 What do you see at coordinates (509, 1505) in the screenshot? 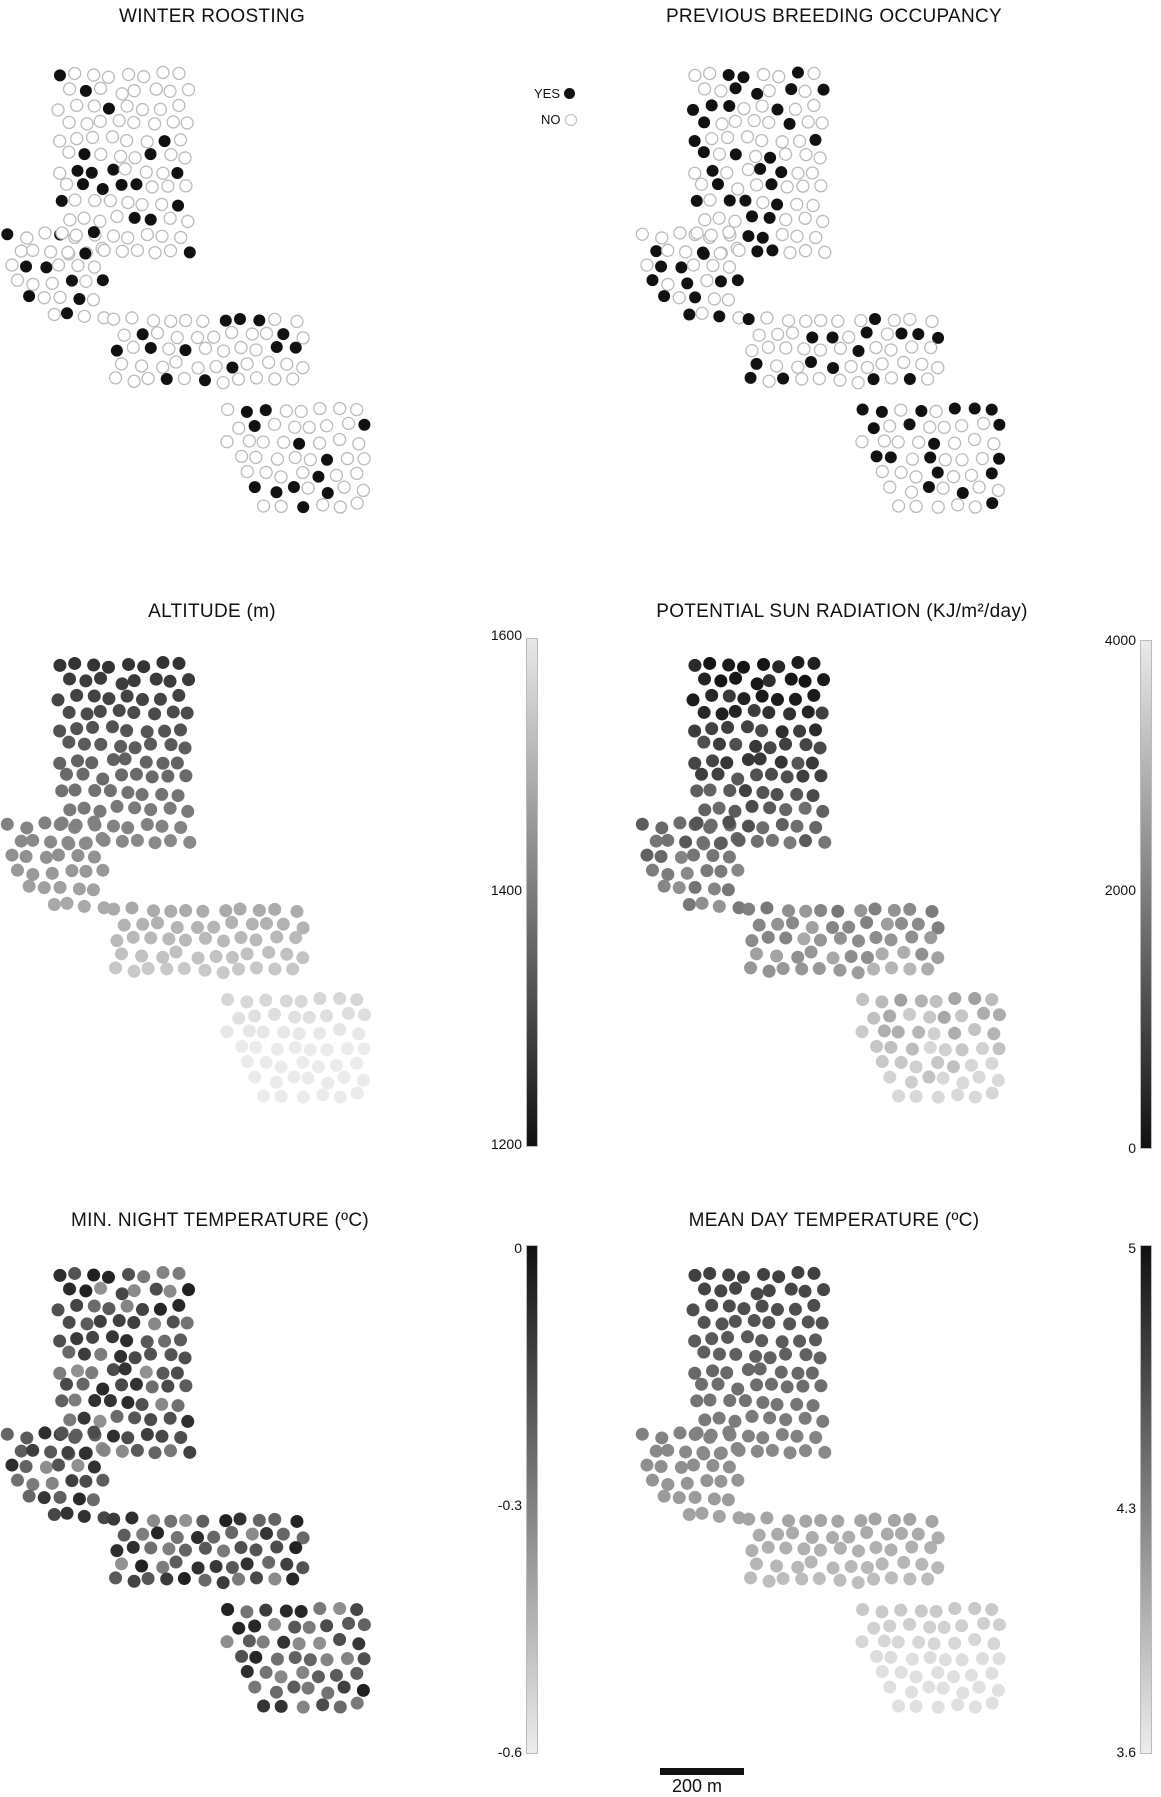
I see `min-night-temp-mid-tick: -0.3` at bounding box center [509, 1505].